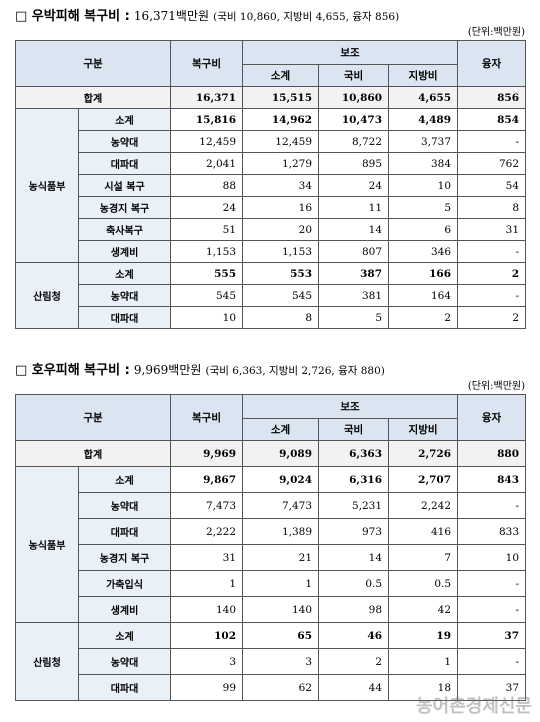 Image resolution: width=540 pixels, height=722 pixels. What do you see at coordinates (354, 687) in the screenshot?
I see `cell: 44` at bounding box center [354, 687].